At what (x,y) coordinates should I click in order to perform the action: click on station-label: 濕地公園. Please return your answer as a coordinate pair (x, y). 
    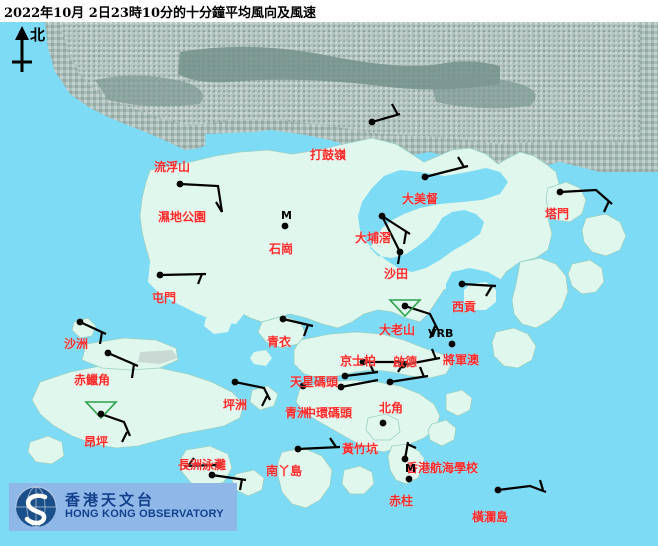
    Looking at the image, I should click on (182, 217).